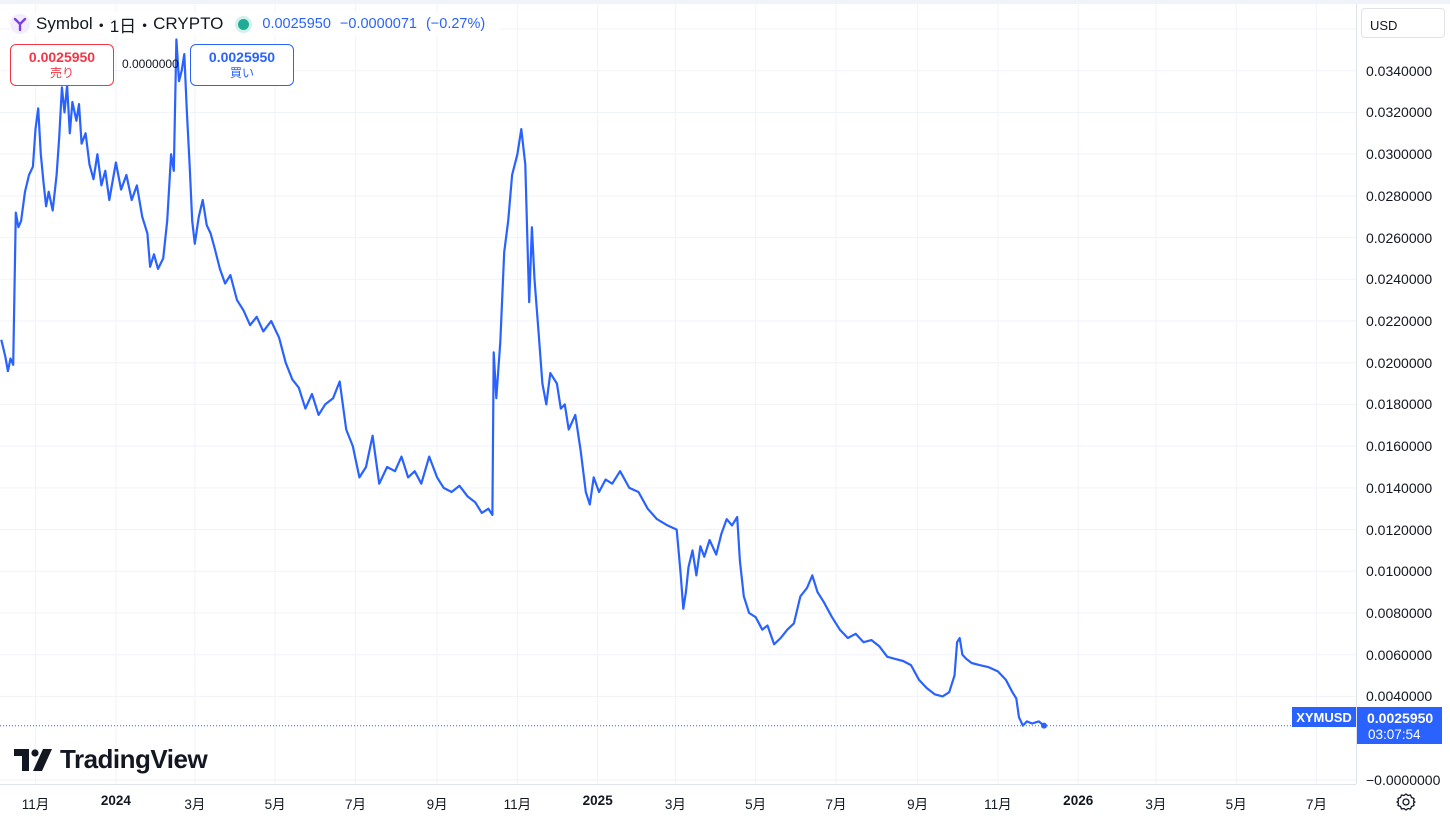 Image resolution: width=1450 pixels, height=819 pixels. I want to click on last-price-label: 0.0025950, so click(1400, 718).